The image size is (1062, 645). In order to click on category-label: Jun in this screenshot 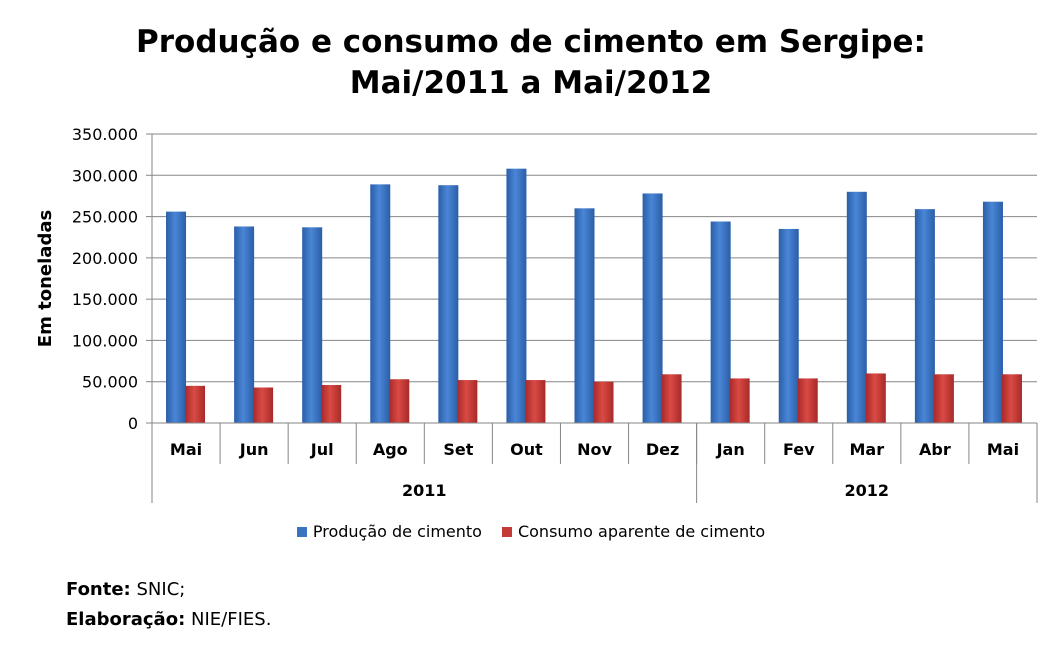, I will do `click(254, 449)`.